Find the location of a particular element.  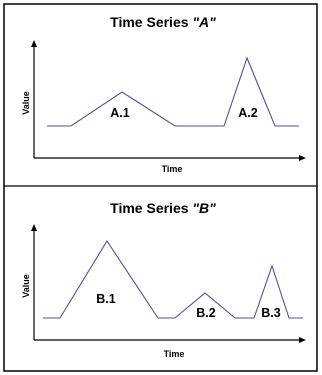

panel-b-peak-label-3: B.3 is located at coordinates (271, 313).